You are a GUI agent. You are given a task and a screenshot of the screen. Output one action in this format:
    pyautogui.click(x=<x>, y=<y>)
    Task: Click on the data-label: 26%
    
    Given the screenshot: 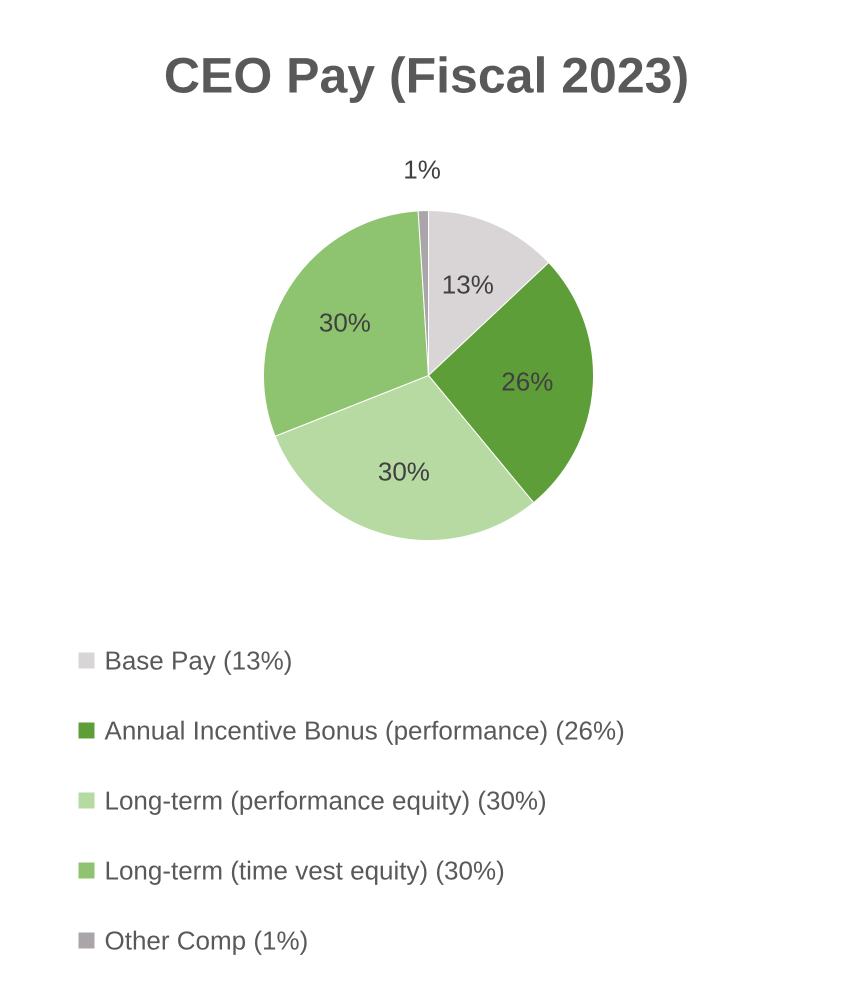 What is the action you would take?
    pyautogui.click(x=527, y=381)
    